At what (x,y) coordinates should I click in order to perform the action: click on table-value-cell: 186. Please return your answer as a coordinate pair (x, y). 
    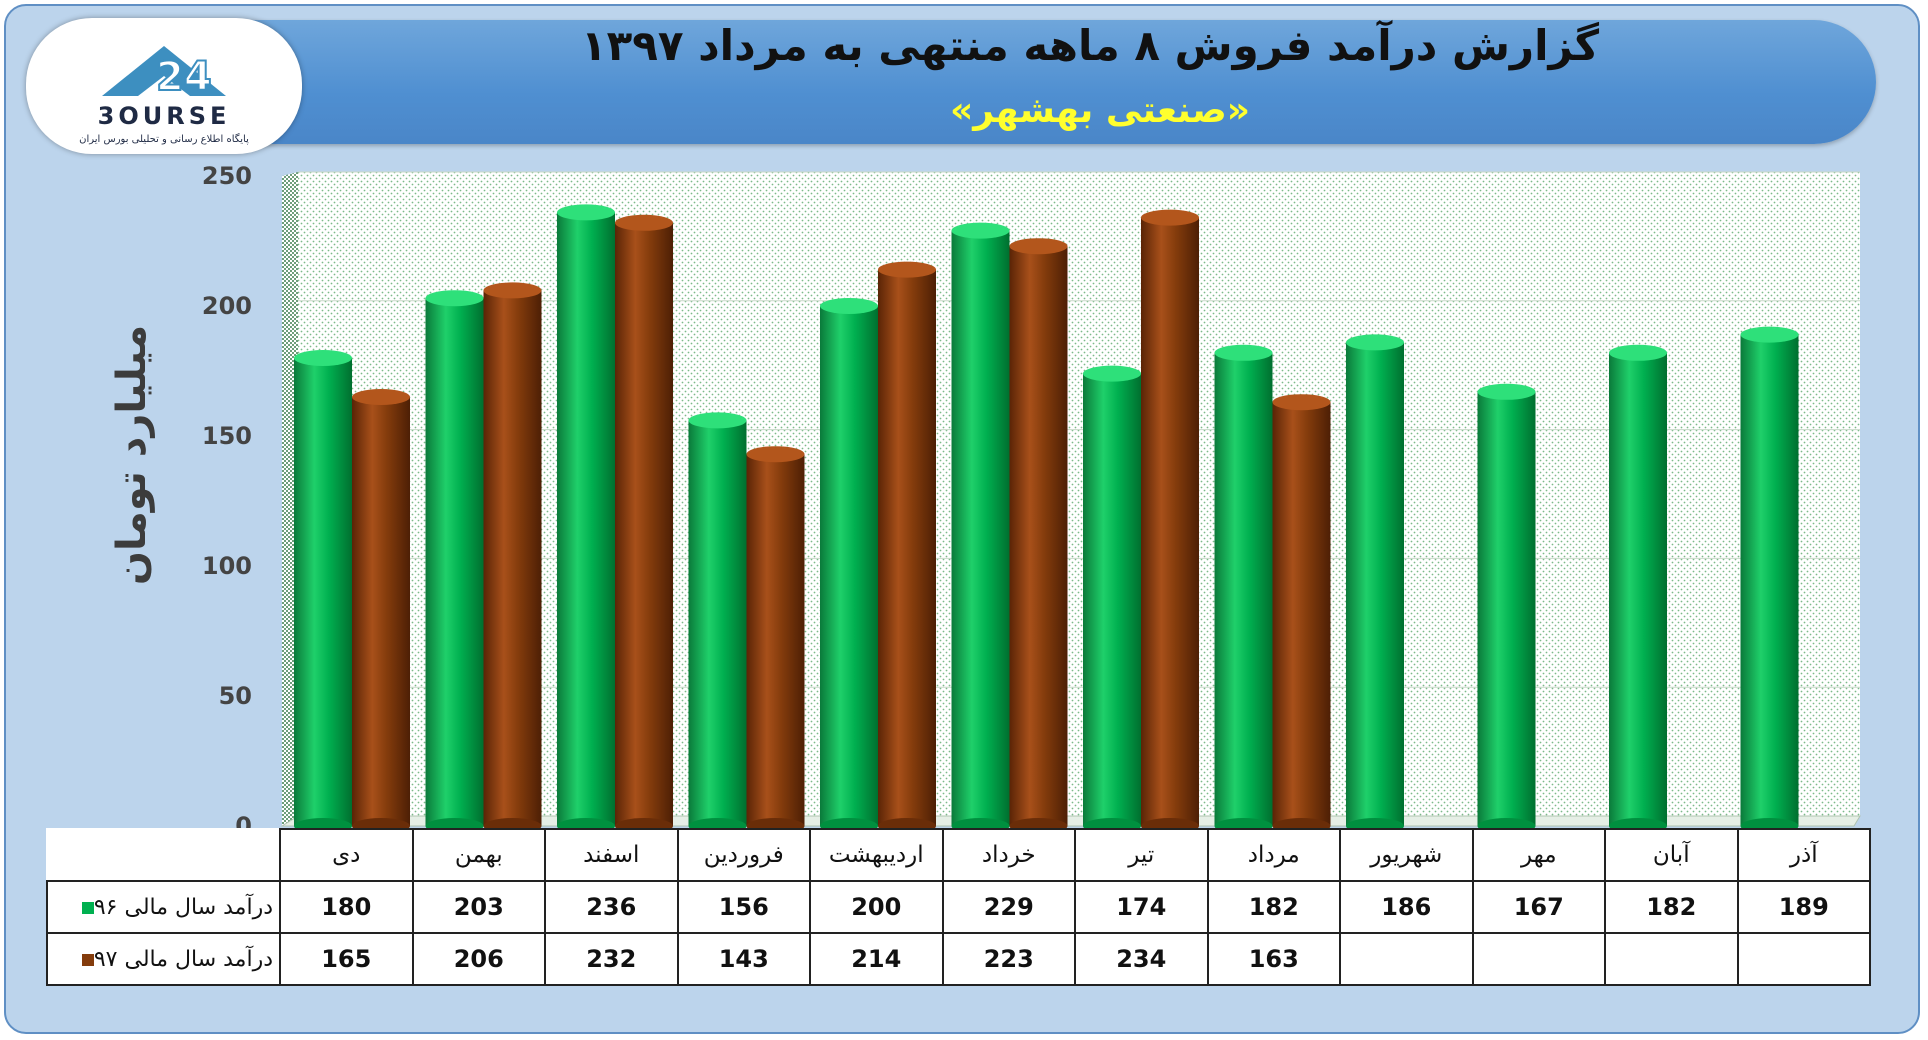
    Looking at the image, I should click on (1406, 907).